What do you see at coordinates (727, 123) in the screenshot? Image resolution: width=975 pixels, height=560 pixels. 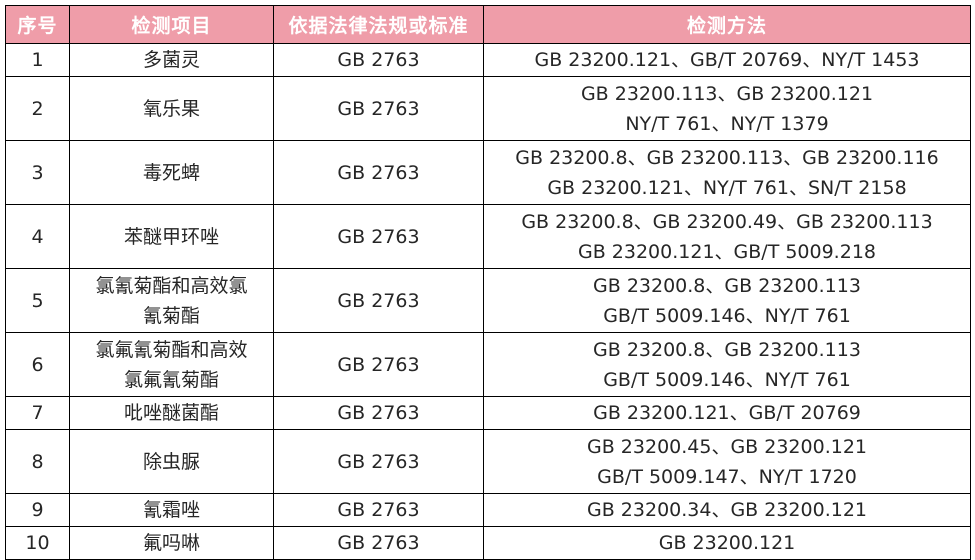 I see `method-line: NY/T 761、NY/T 1379` at bounding box center [727, 123].